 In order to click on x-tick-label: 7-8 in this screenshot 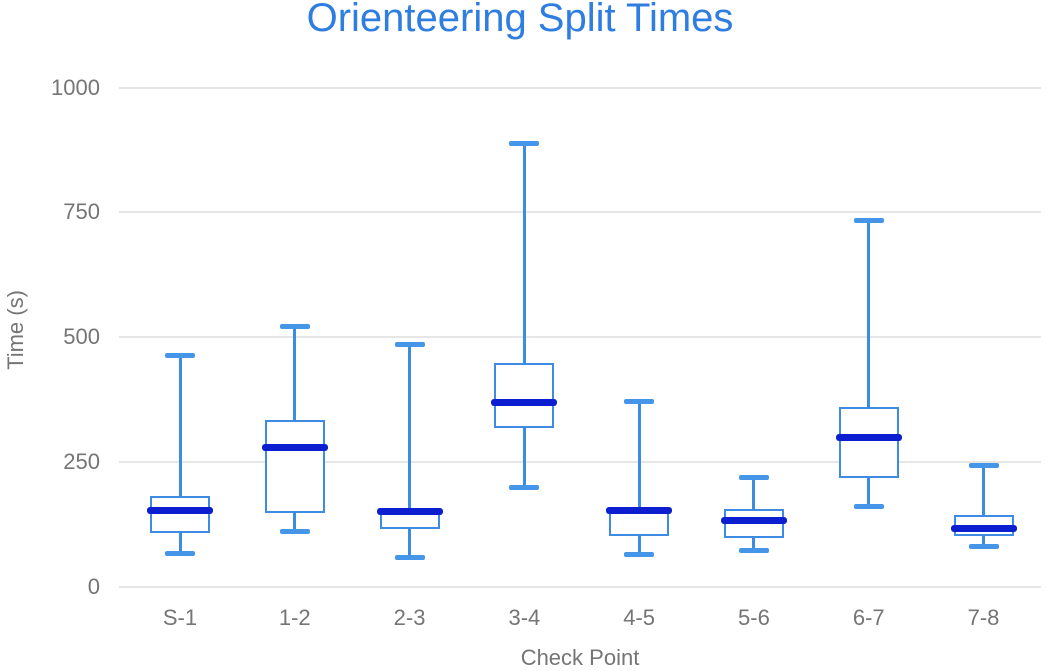, I will do `click(983, 617)`.